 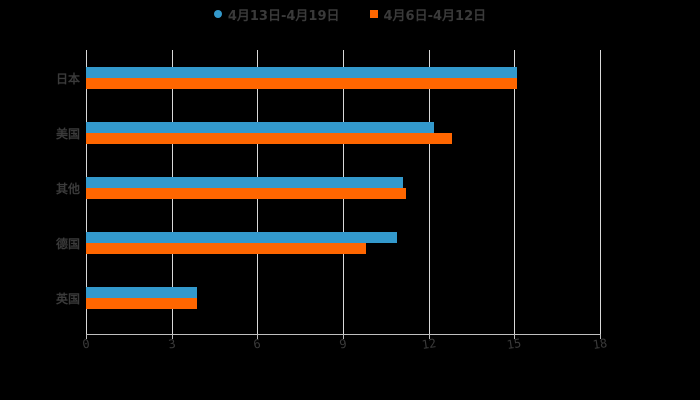 What do you see at coordinates (67, 79) in the screenshot?
I see `y-axis-category-label: 日本` at bounding box center [67, 79].